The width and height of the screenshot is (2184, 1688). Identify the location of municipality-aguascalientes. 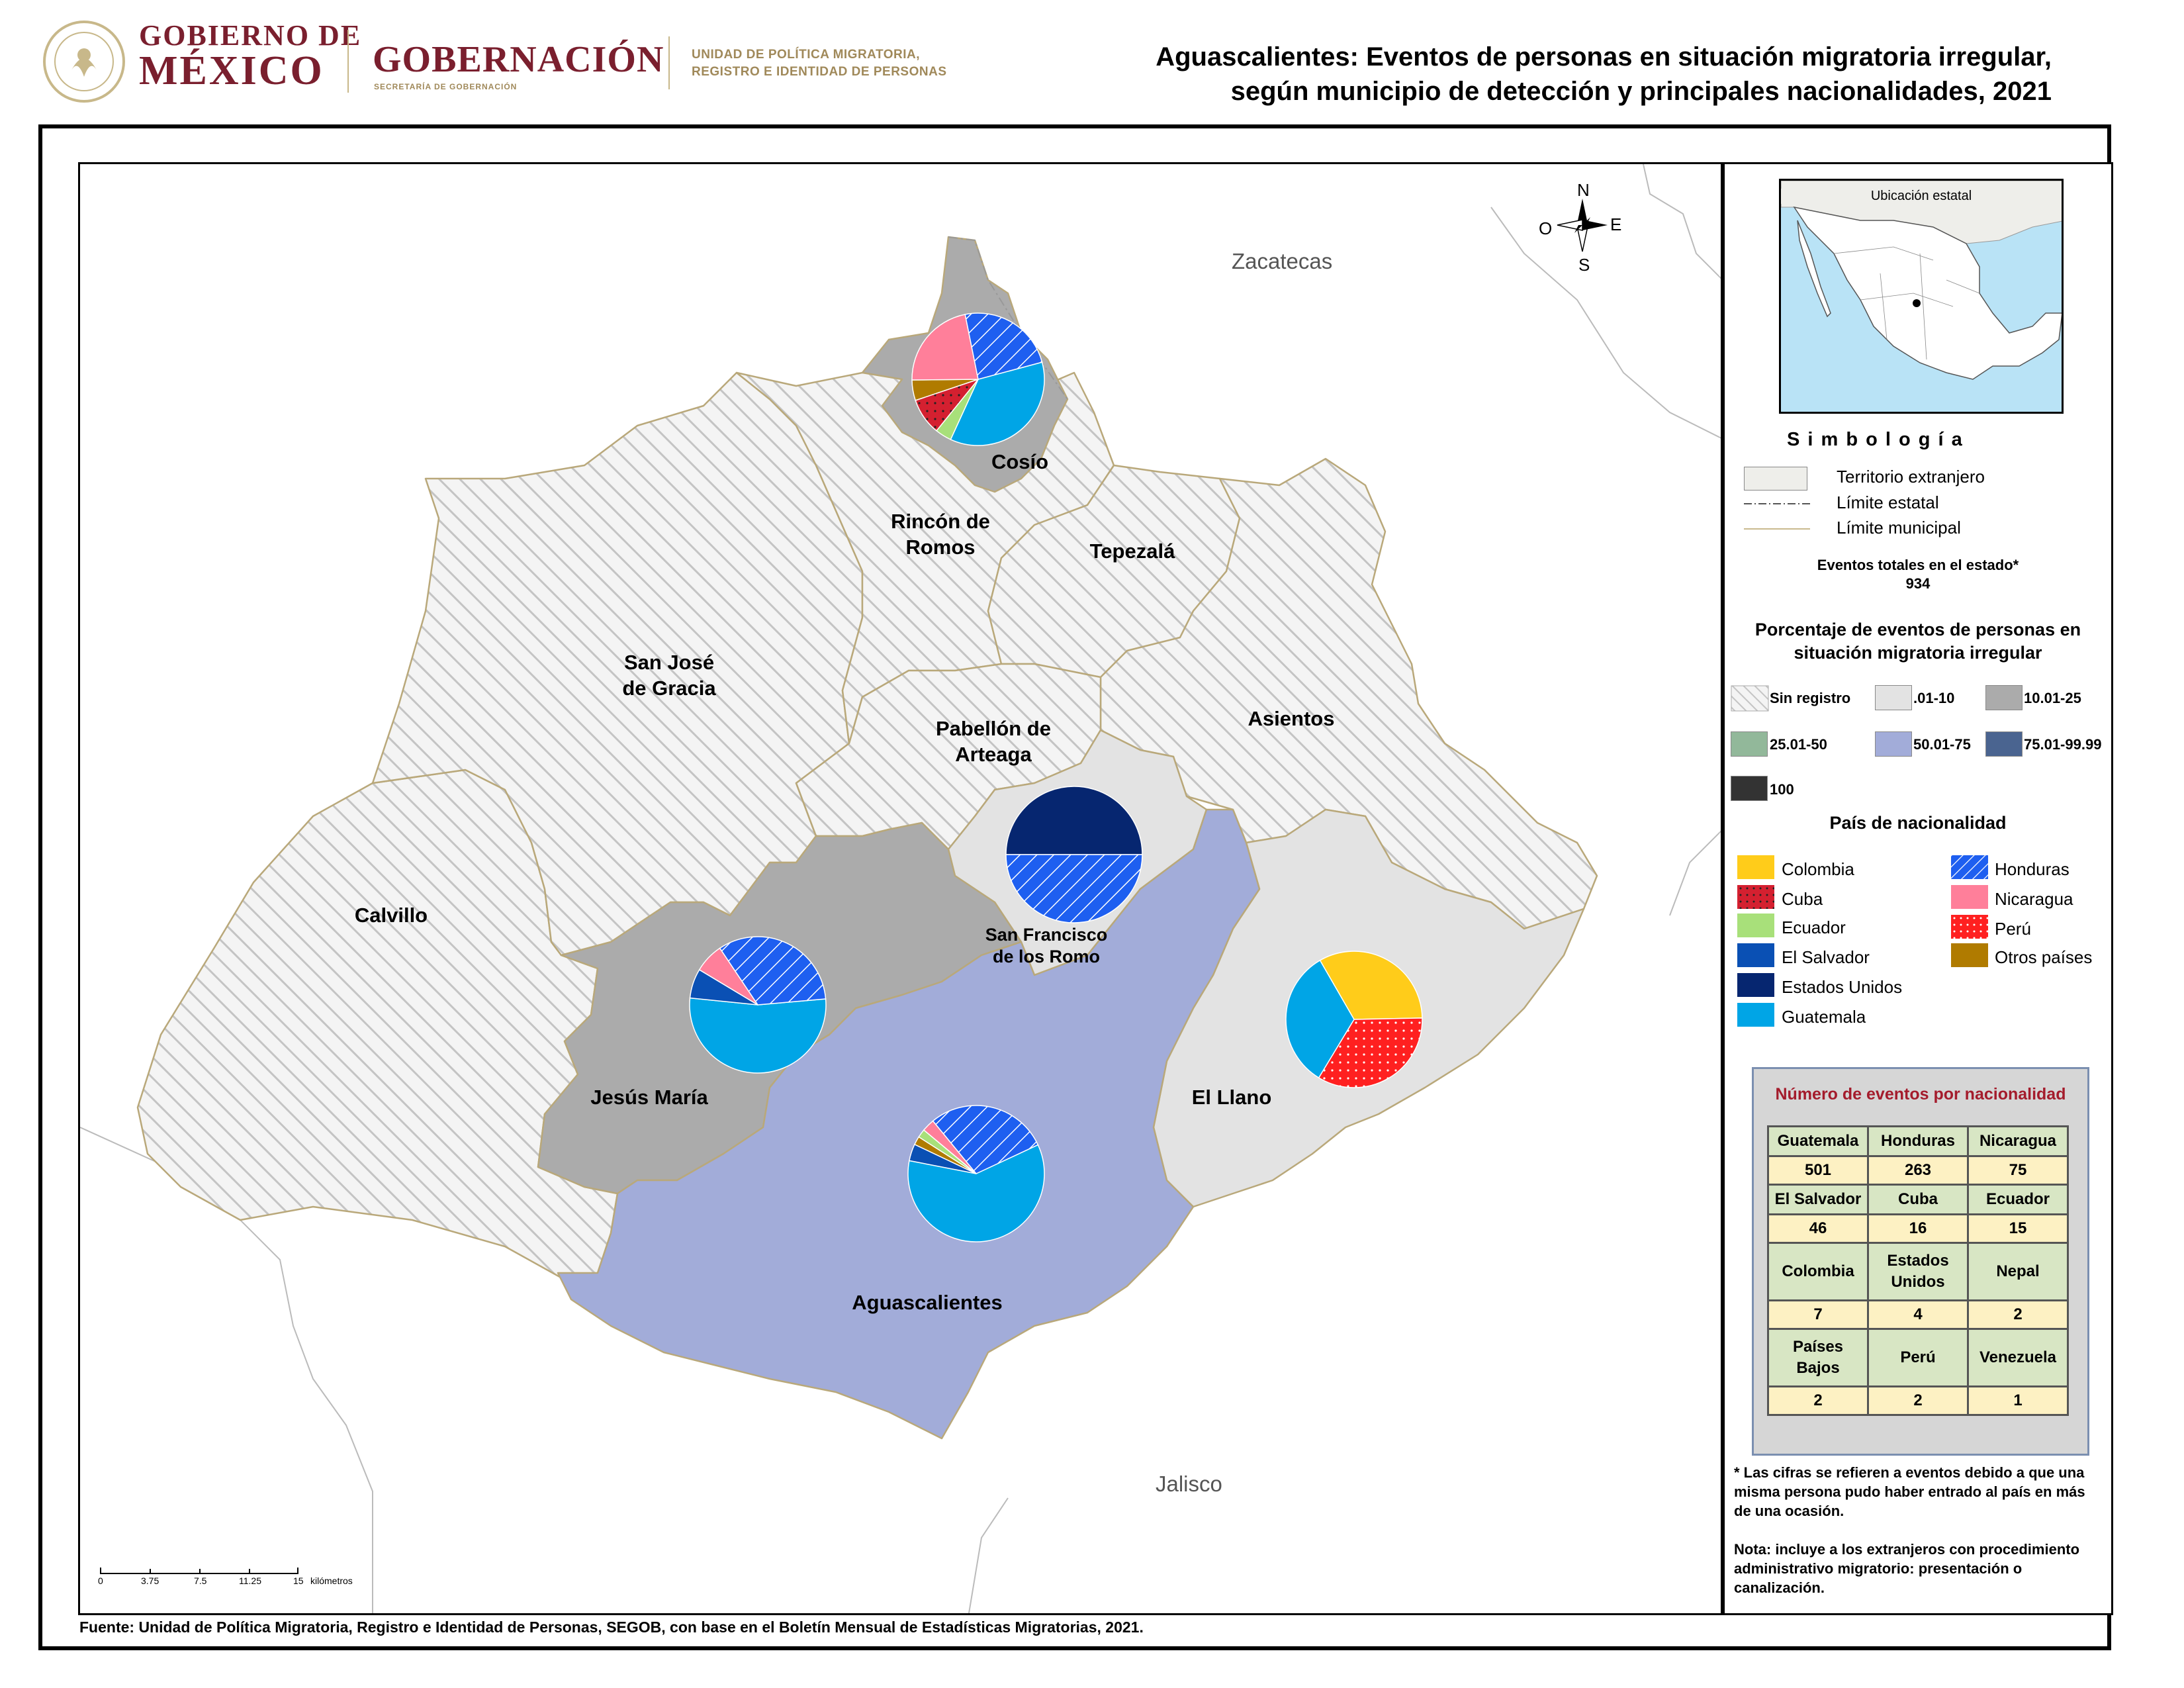
(909, 1124).